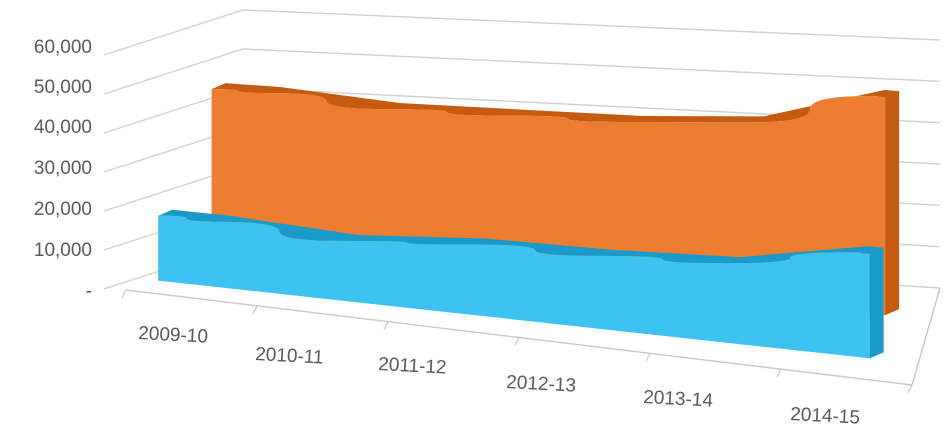 This screenshot has width=949, height=425. I want to click on floor-right-edge, so click(926, 336).